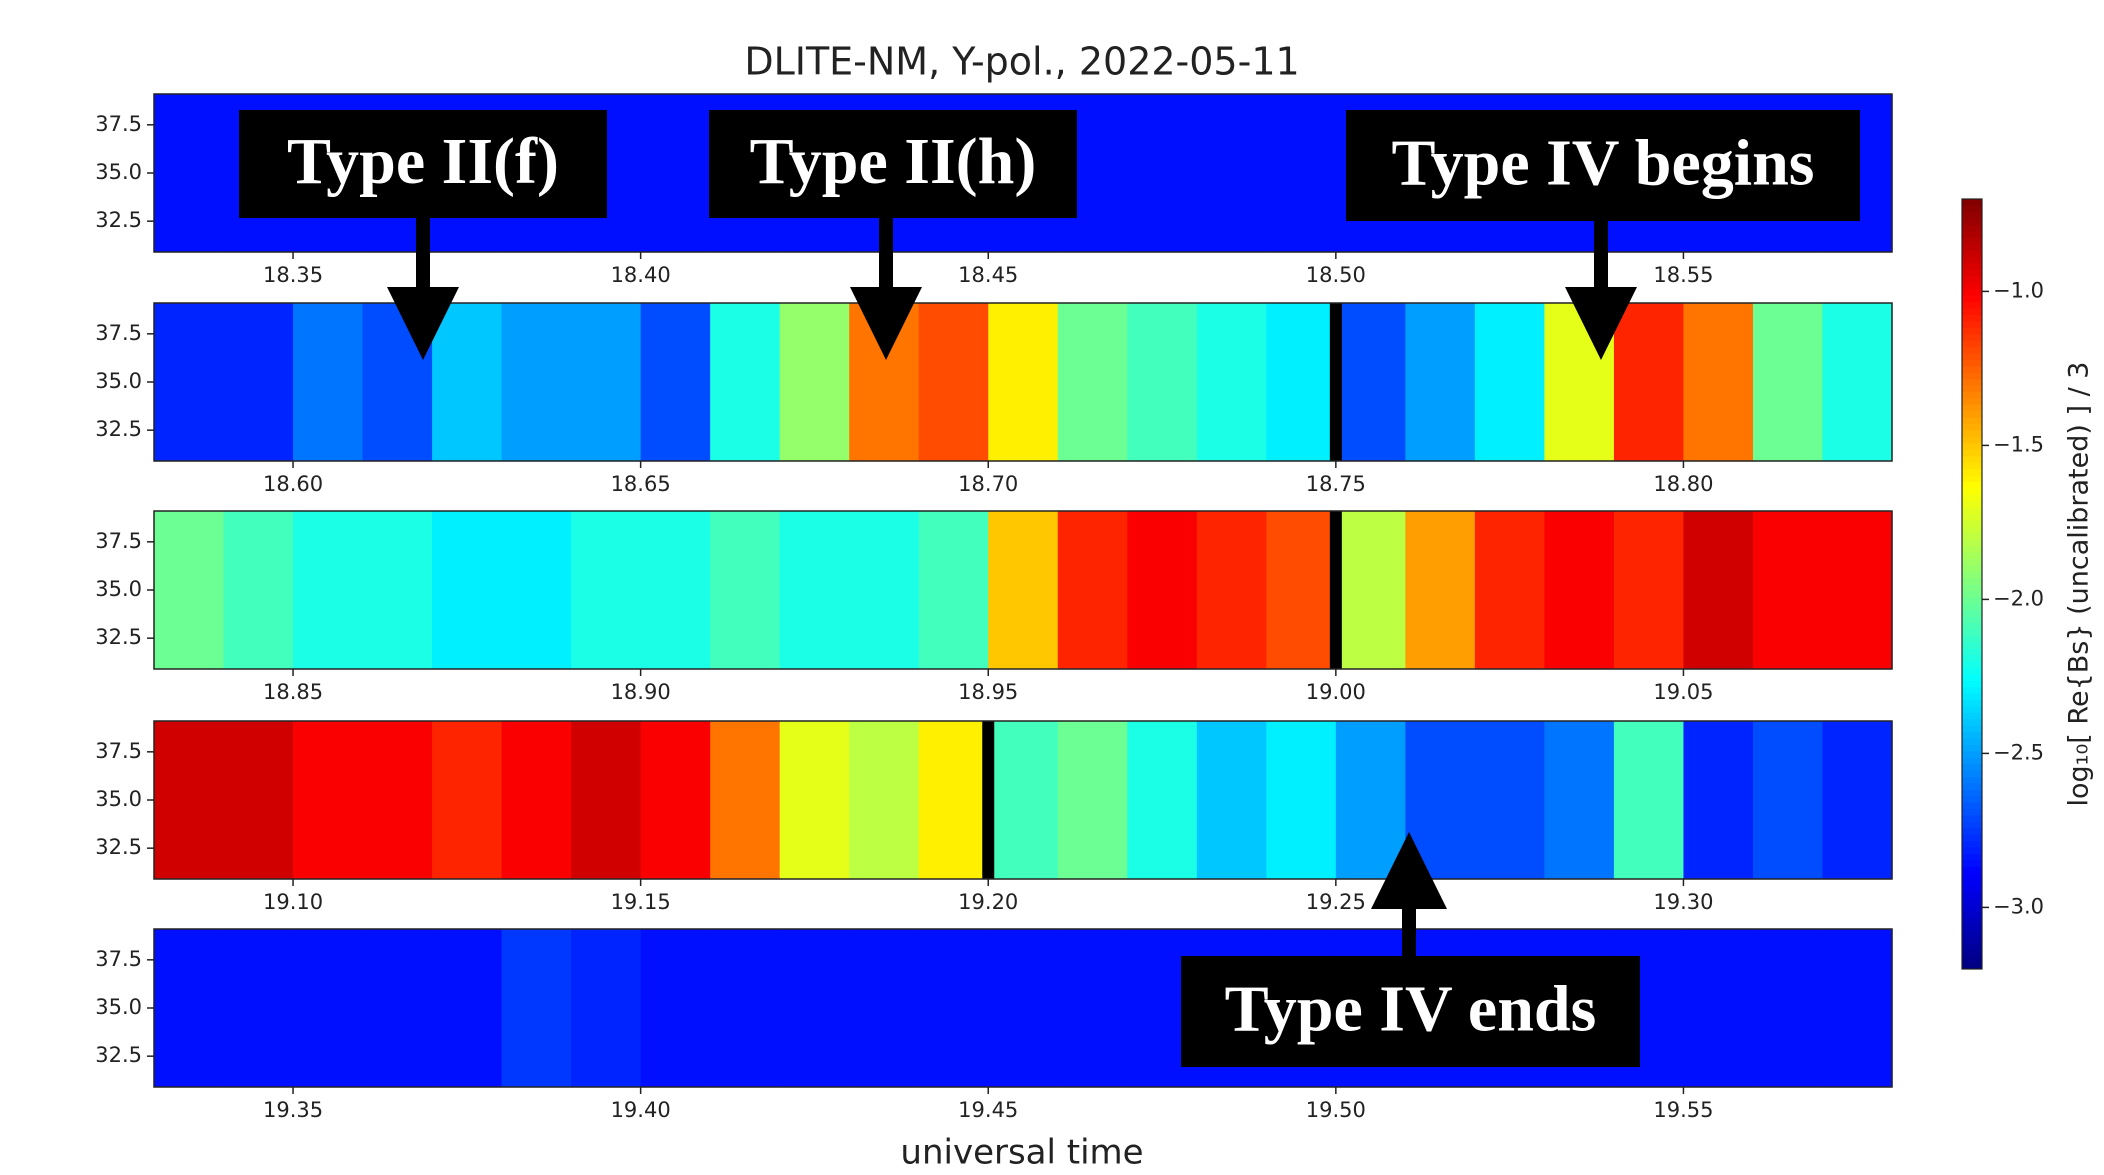  What do you see at coordinates (293, 484) in the screenshot?
I see `x-tick-label: 18.60` at bounding box center [293, 484].